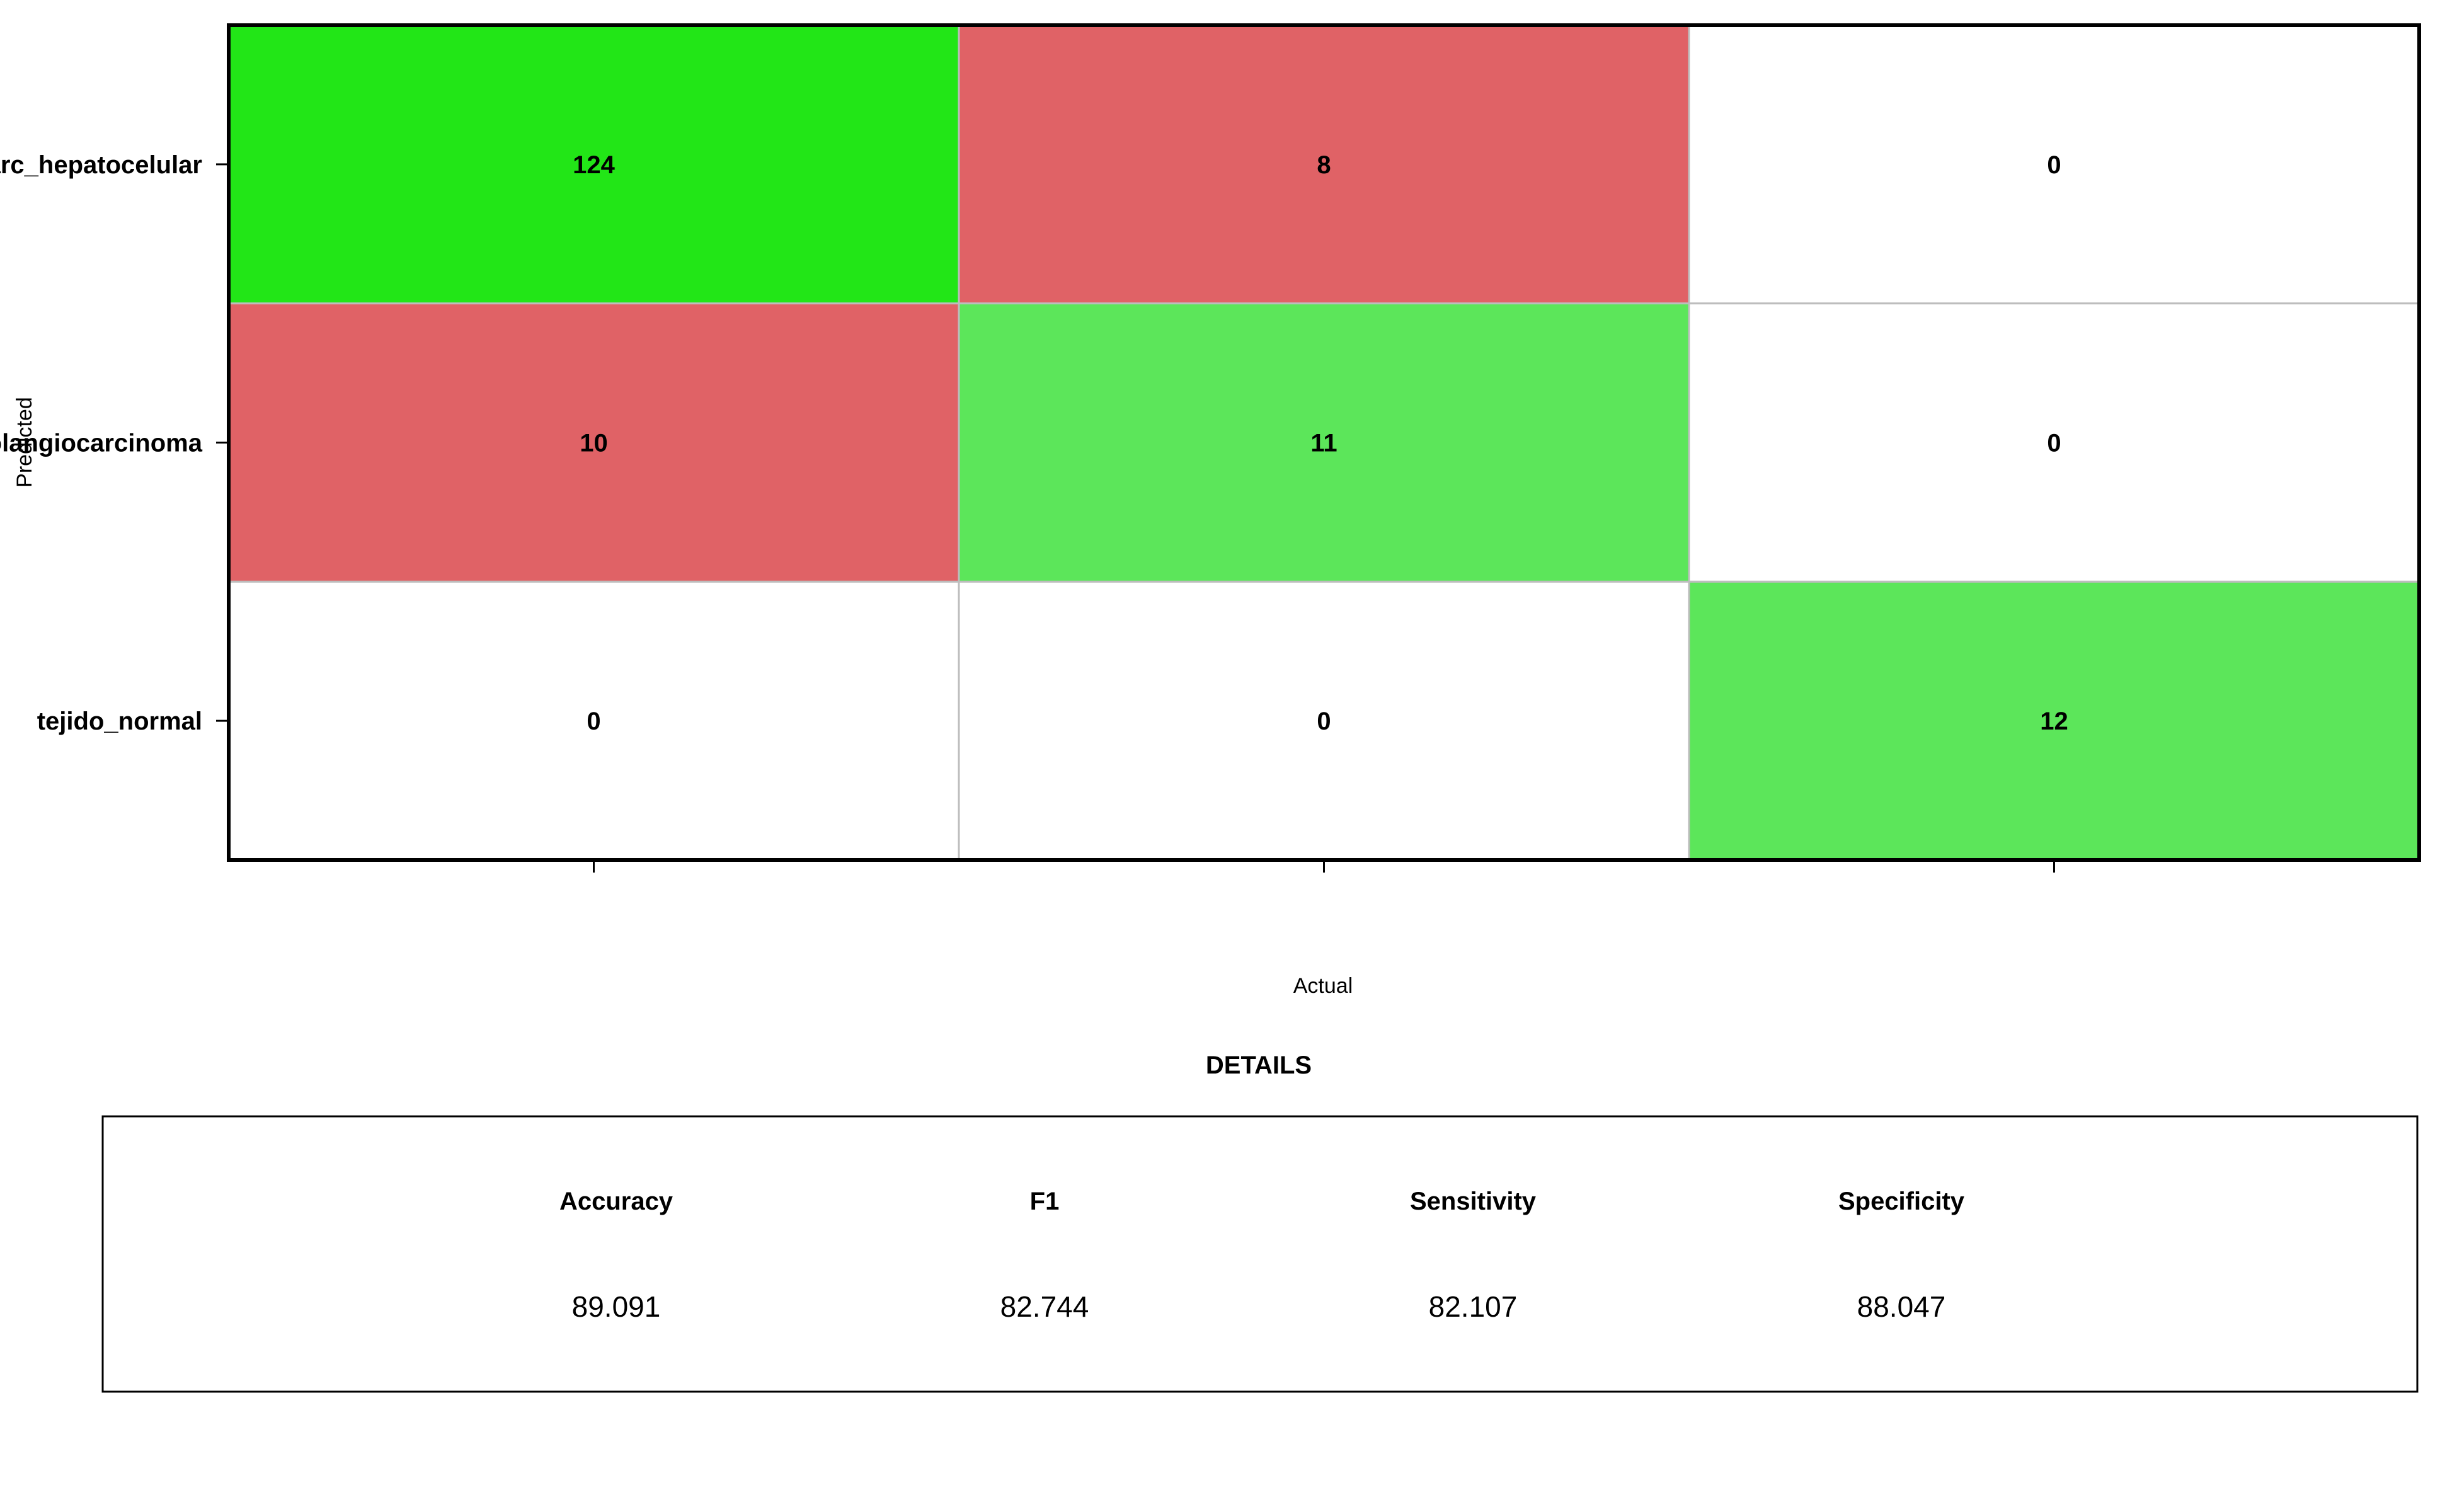 Image resolution: width=2457 pixels, height=1512 pixels. Describe the element at coordinates (1901, 1201) in the screenshot. I see `metric-label: Specificity` at that location.